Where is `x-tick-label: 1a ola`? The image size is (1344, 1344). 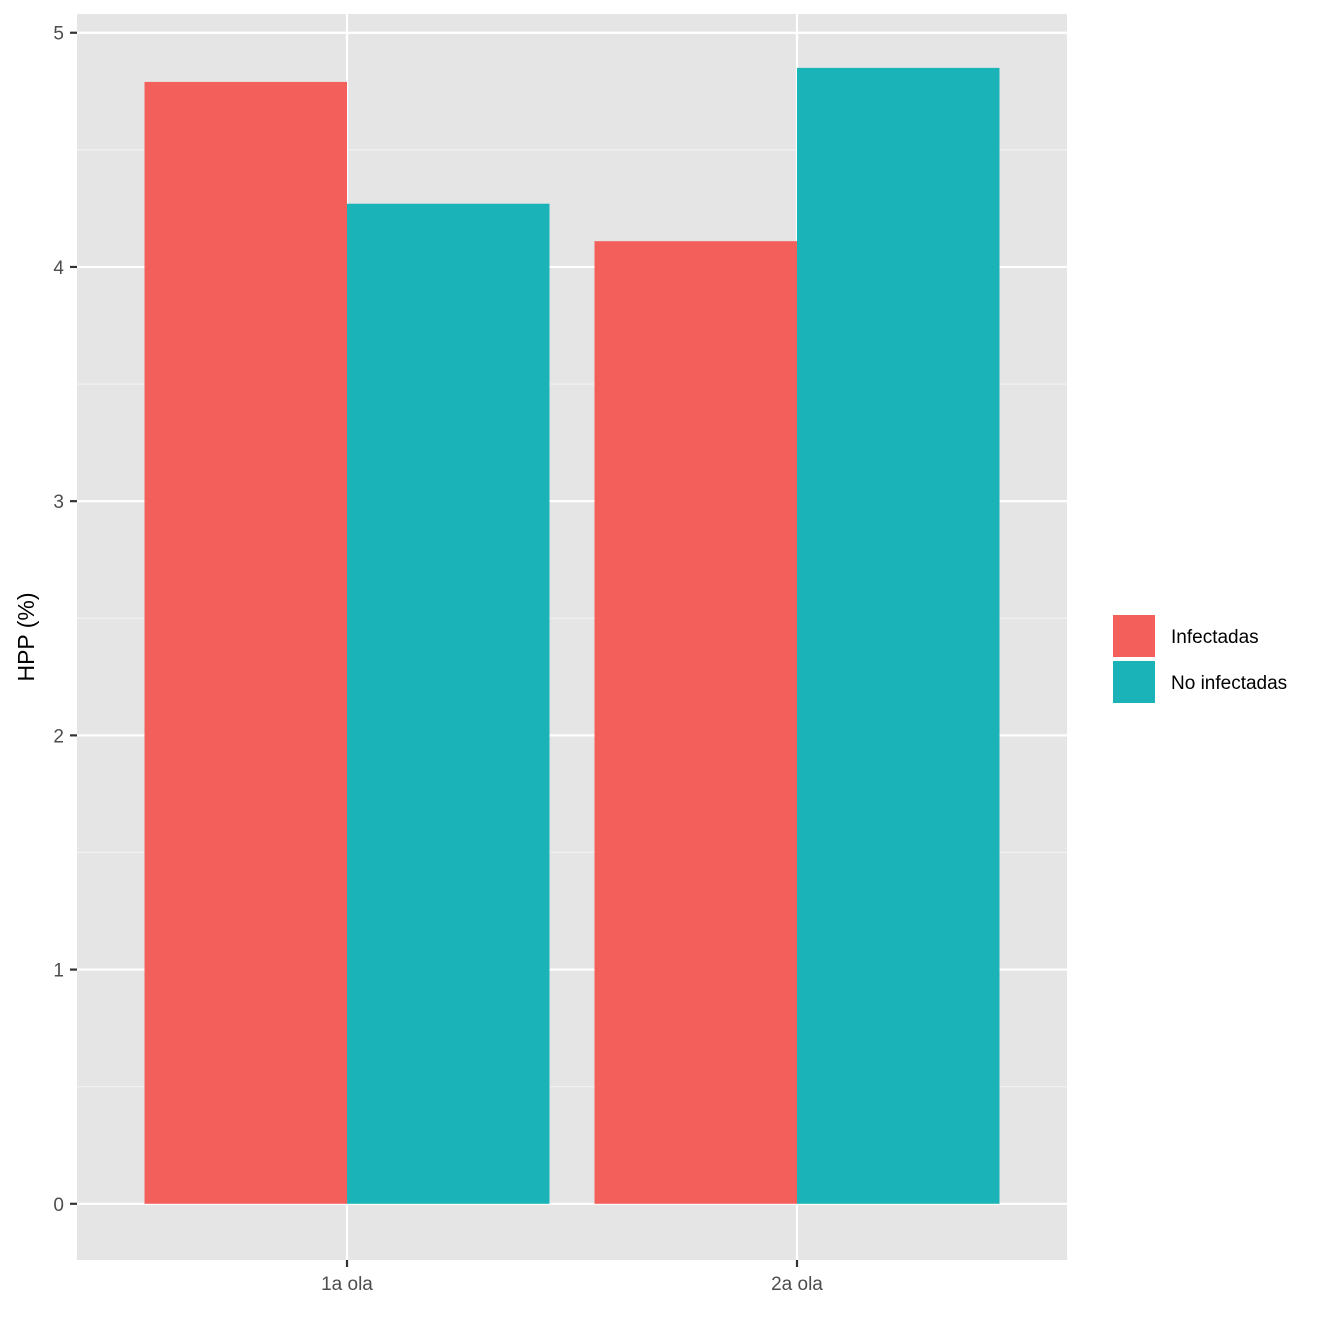 x-tick-label: 1a ola is located at coordinates (347, 1284).